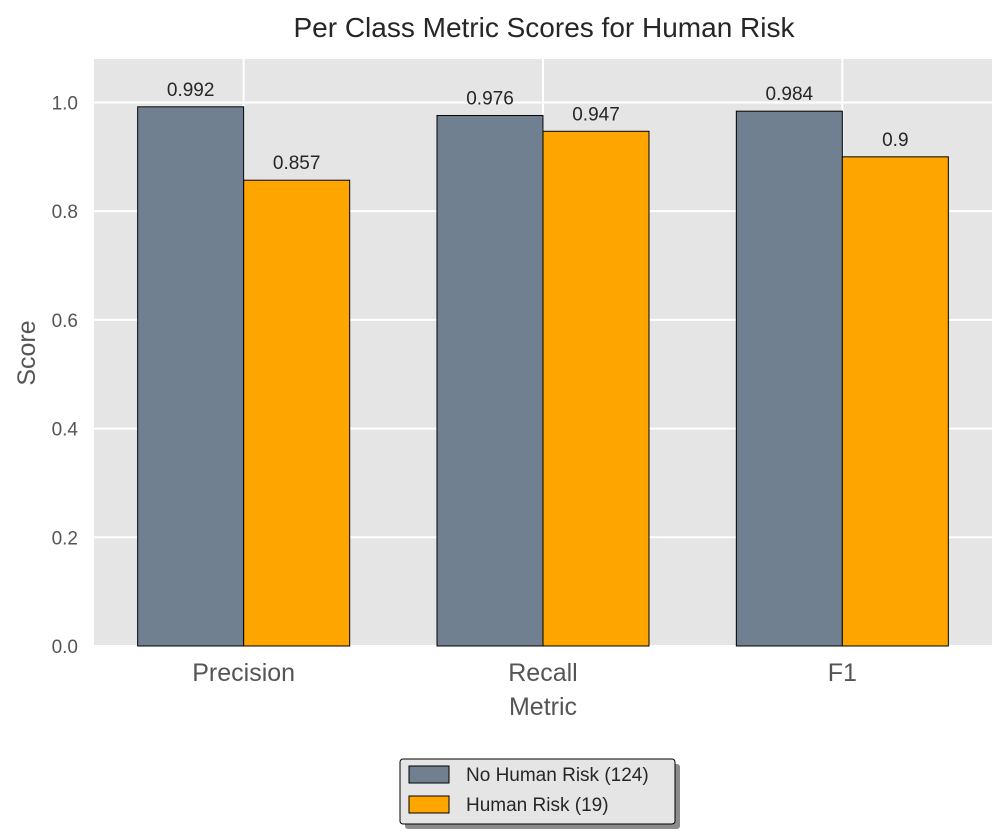  Describe the element at coordinates (27, 352) in the screenshot. I see `y-axis-label: Score` at that location.